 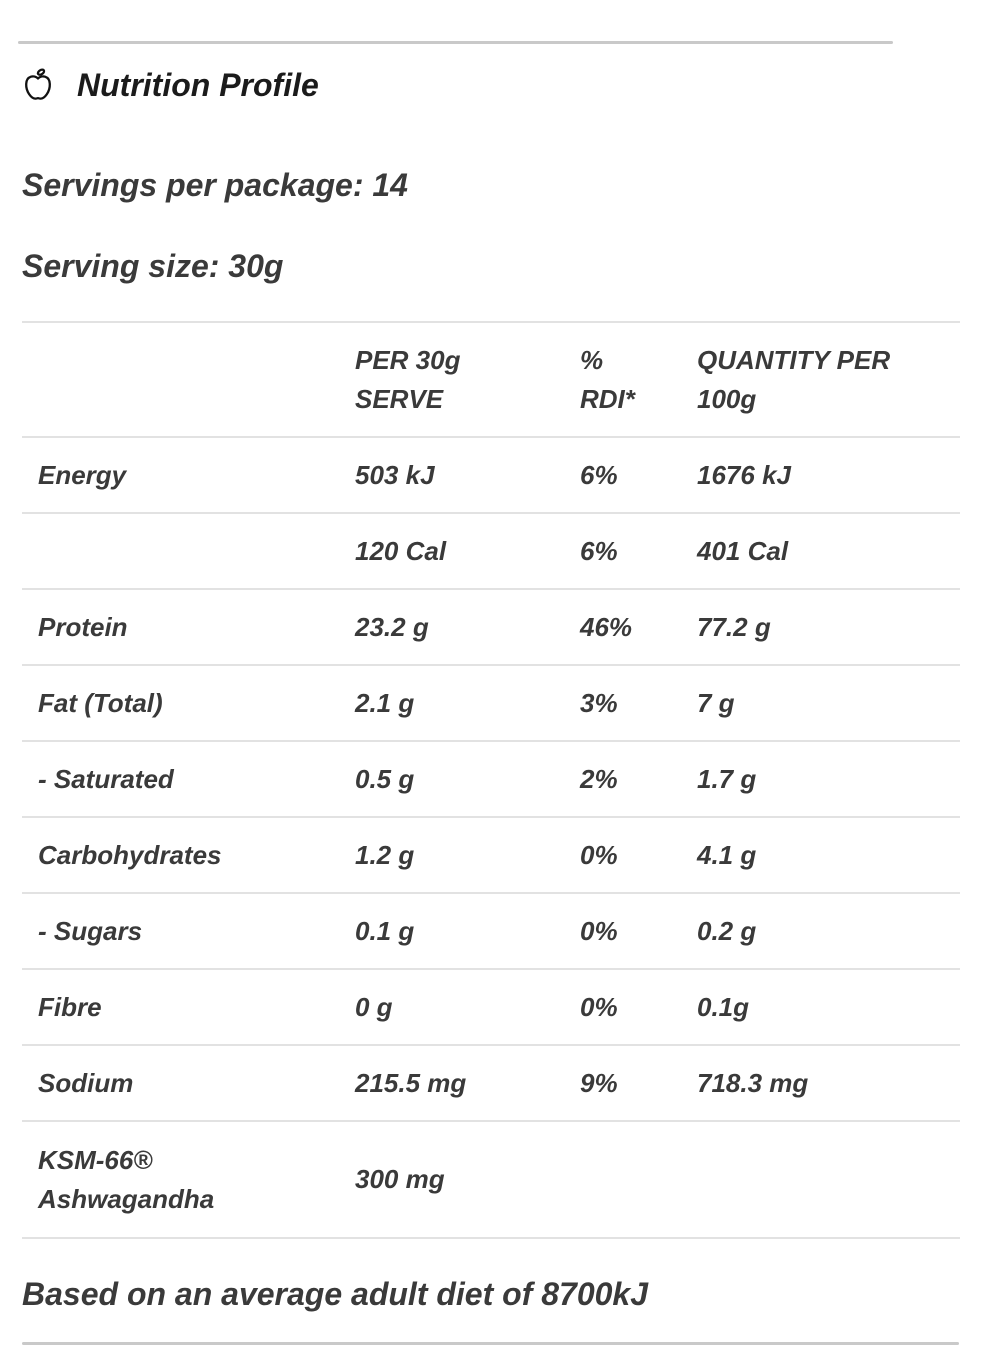 What do you see at coordinates (716, 702) in the screenshot?
I see `per-100g-value-cell: 7 g` at bounding box center [716, 702].